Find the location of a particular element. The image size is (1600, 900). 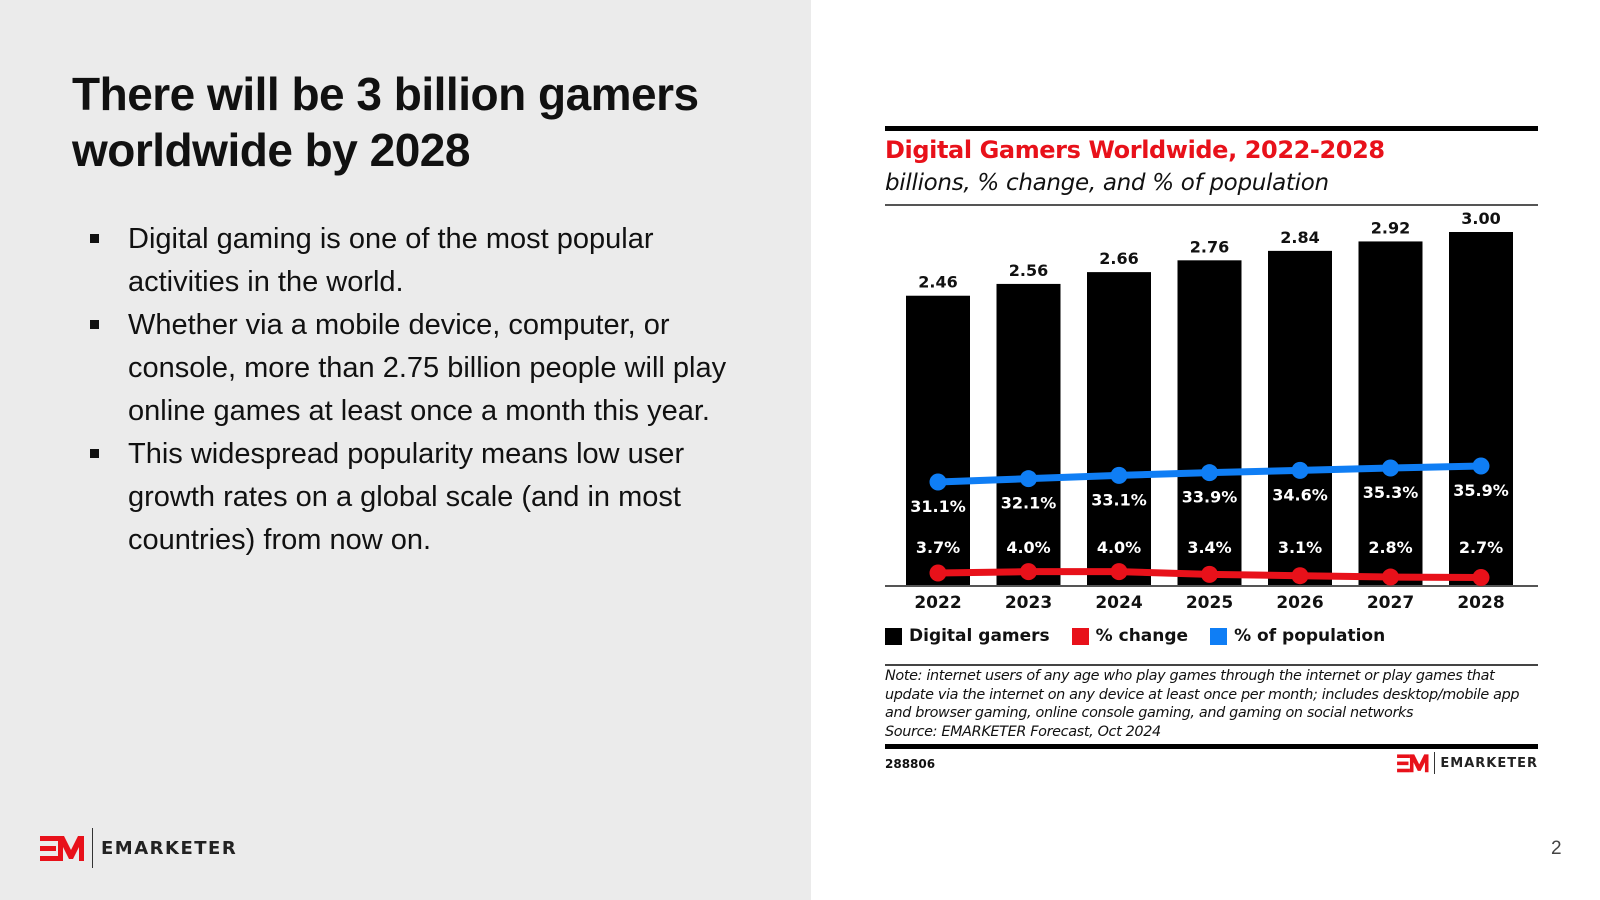

x-tick-label: 2023 is located at coordinates (1028, 603).